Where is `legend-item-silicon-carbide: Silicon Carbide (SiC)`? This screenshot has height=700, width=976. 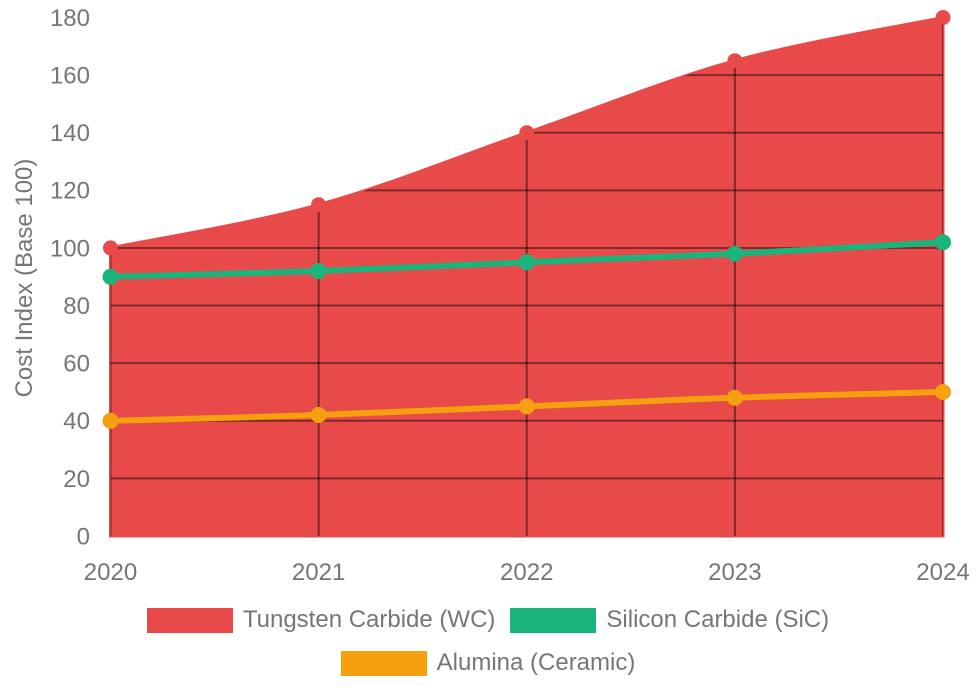 legend-item-silicon-carbide: Silicon Carbide (SiC) is located at coordinates (669, 620).